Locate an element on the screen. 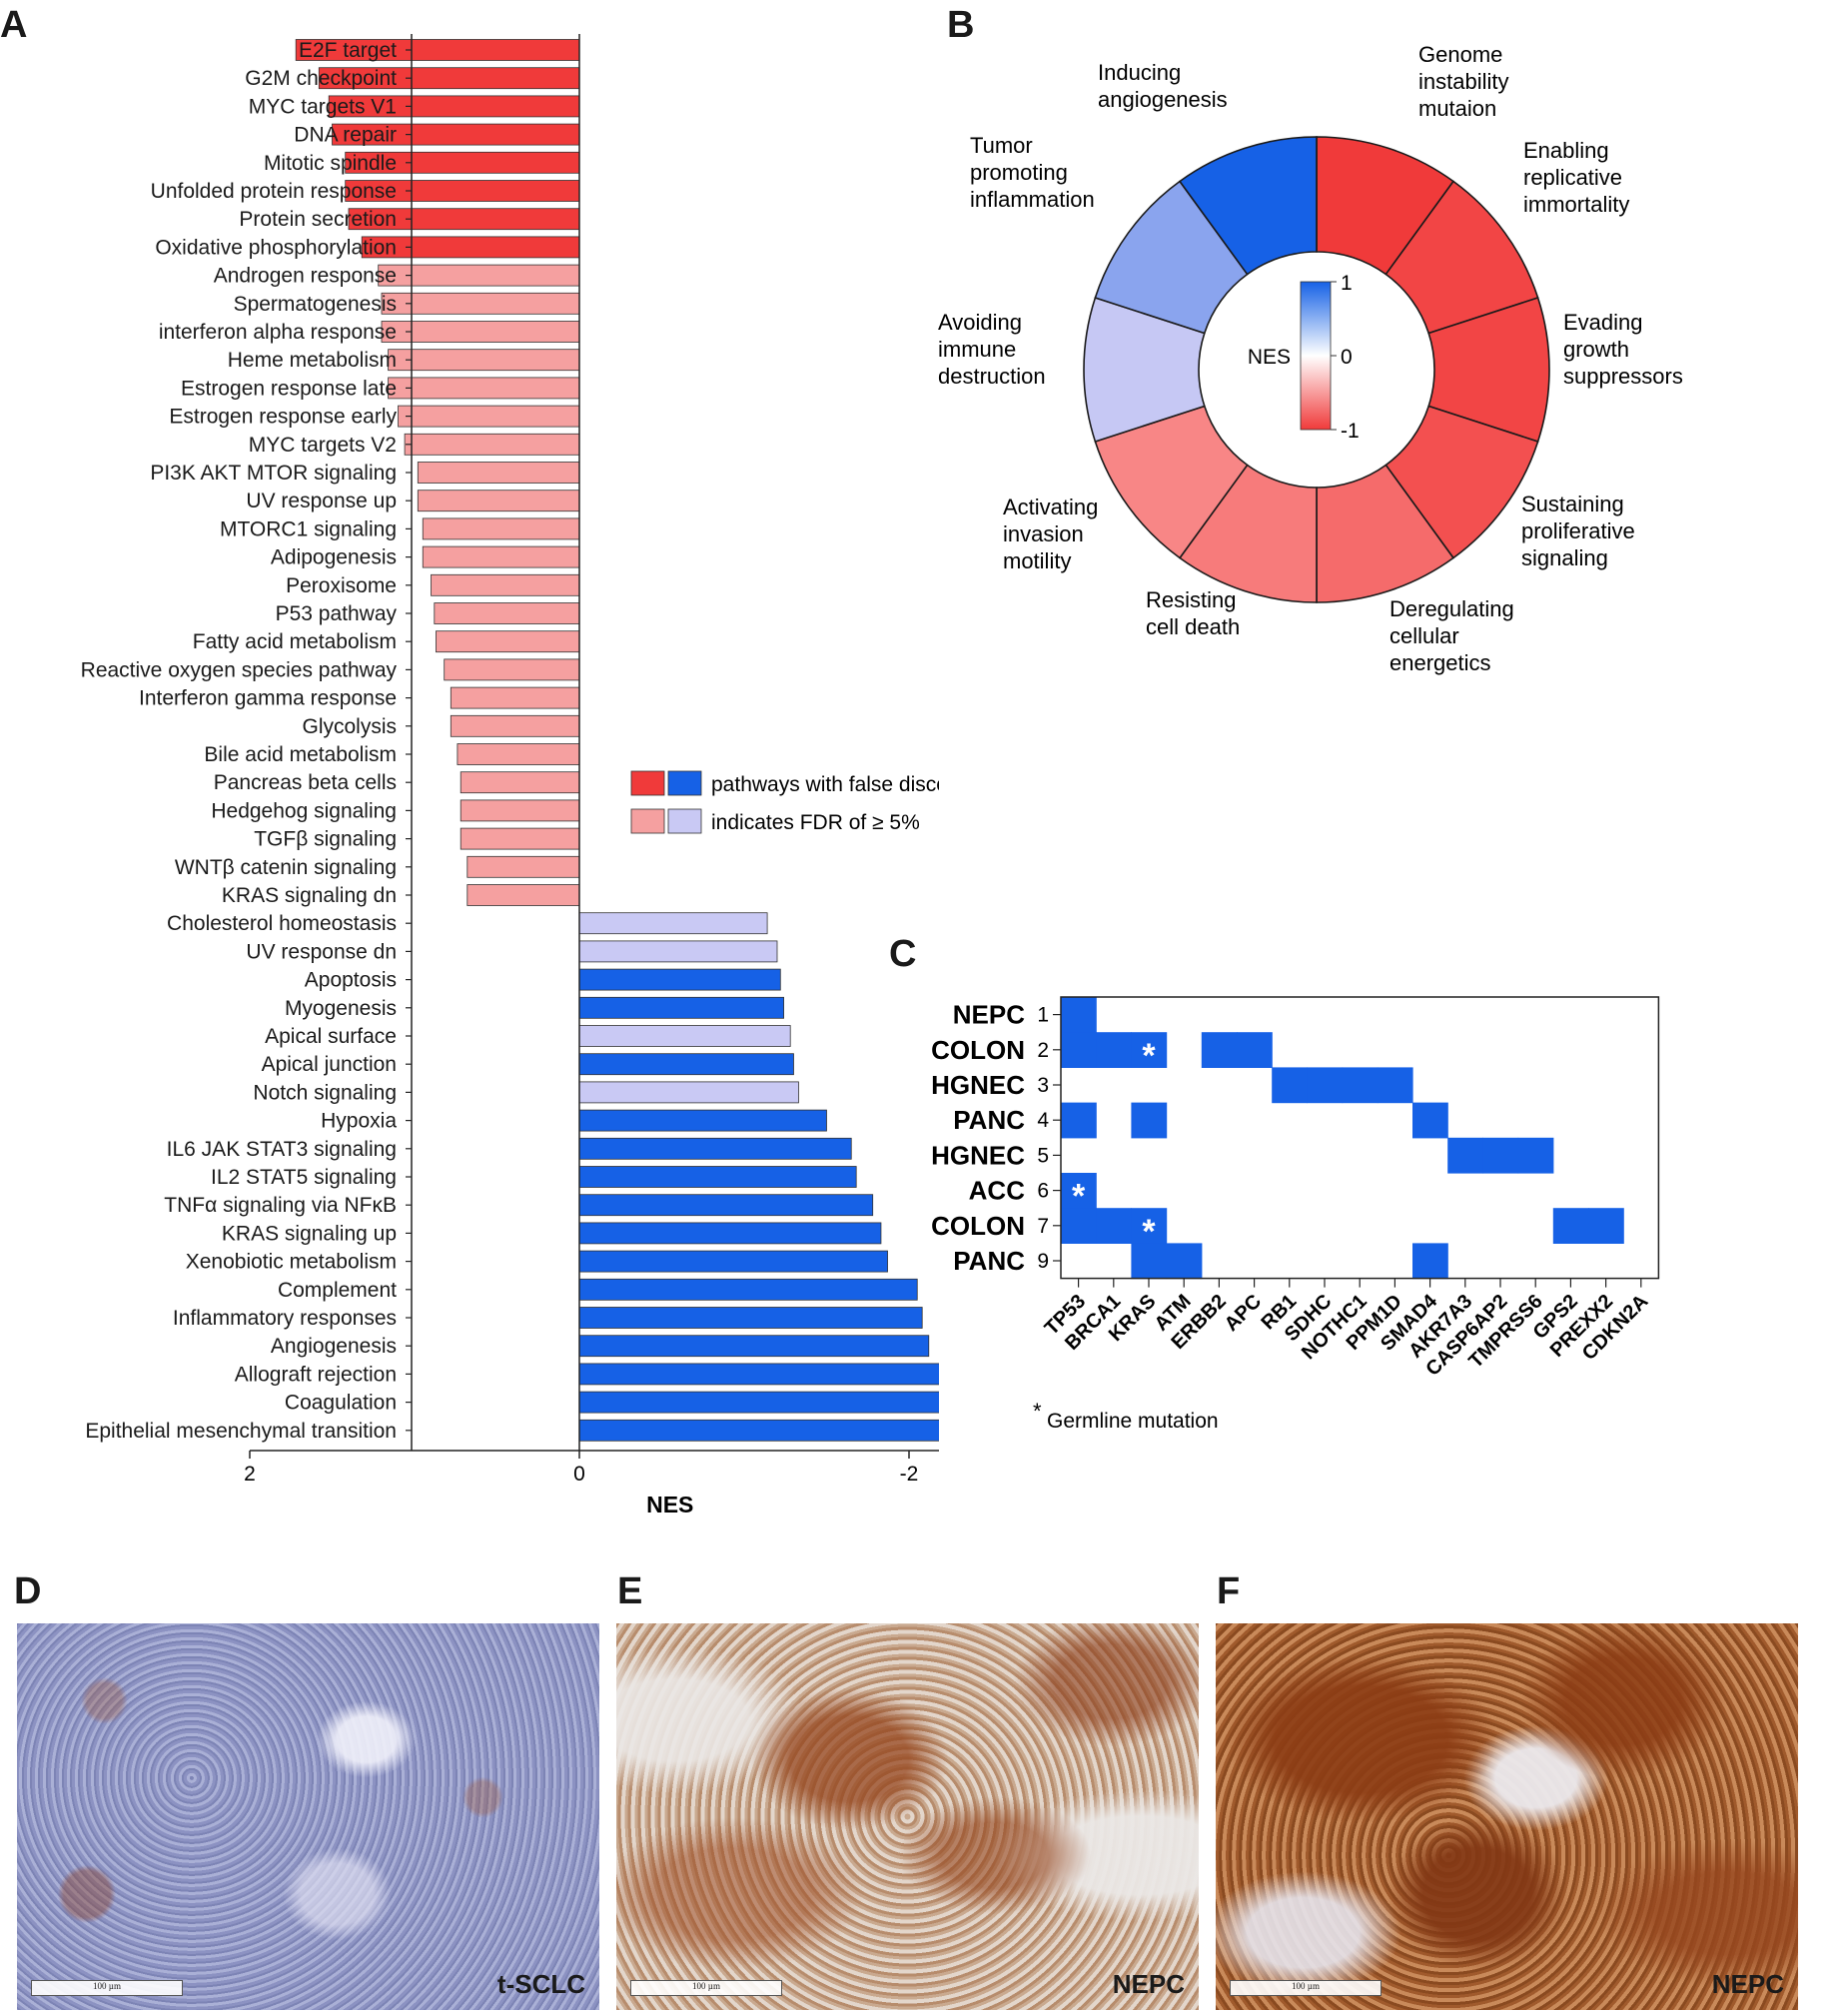 The image size is (1848, 2016). category-label: Angiogenesis is located at coordinates (334, 1346).